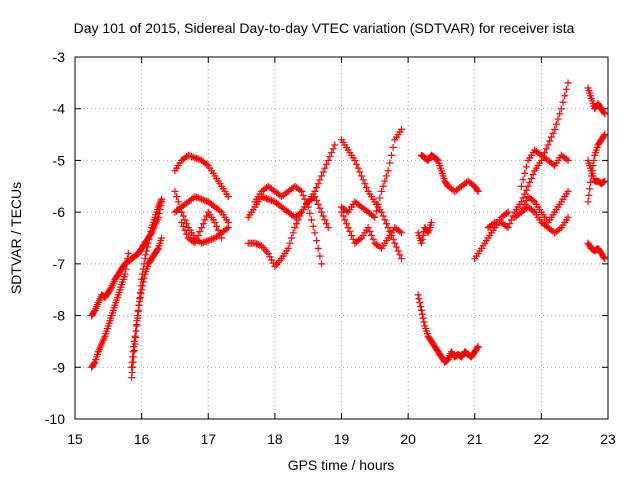  Describe the element at coordinates (475, 439) in the screenshot. I see `x-tick-label: 21` at that location.